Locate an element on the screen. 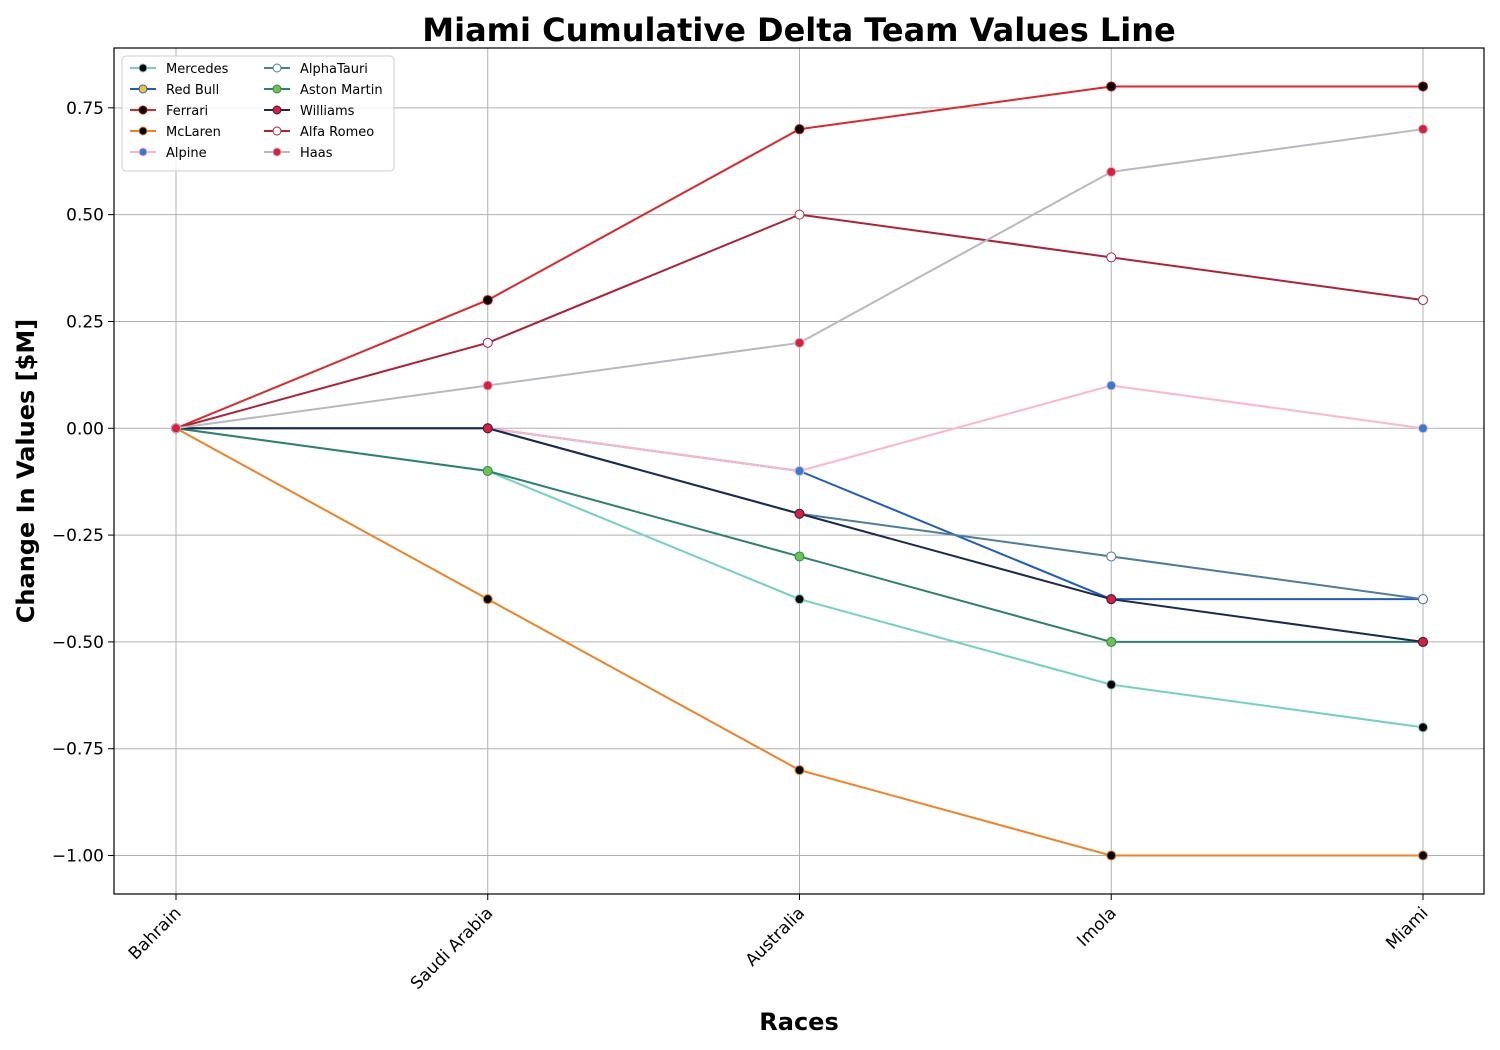  legend-box is located at coordinates (258, 113).